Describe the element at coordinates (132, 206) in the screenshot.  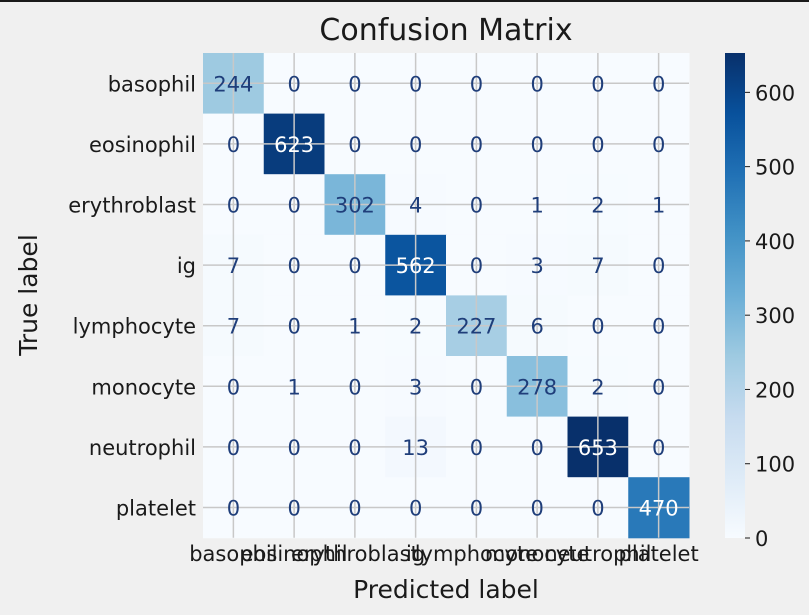
I see `y-tick-label: erythroblast` at that location.